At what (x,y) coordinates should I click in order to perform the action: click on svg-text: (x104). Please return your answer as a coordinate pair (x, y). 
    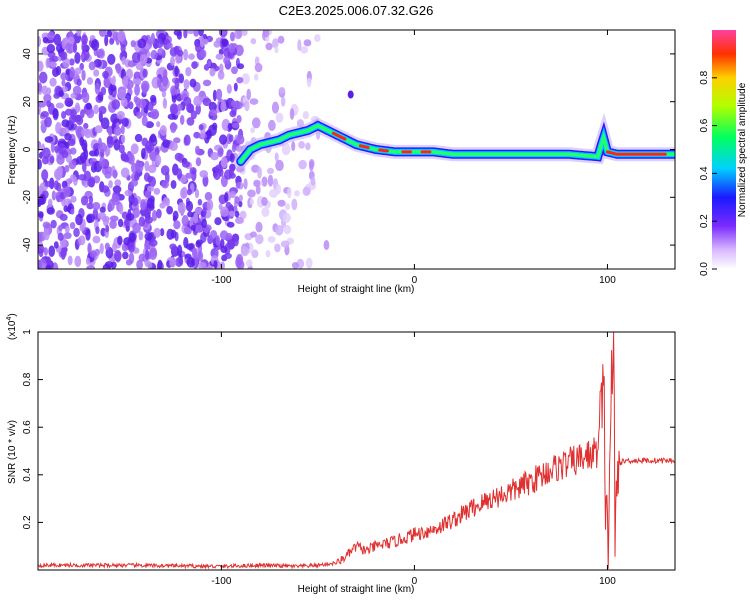
    Looking at the image, I should click on (12, 326).